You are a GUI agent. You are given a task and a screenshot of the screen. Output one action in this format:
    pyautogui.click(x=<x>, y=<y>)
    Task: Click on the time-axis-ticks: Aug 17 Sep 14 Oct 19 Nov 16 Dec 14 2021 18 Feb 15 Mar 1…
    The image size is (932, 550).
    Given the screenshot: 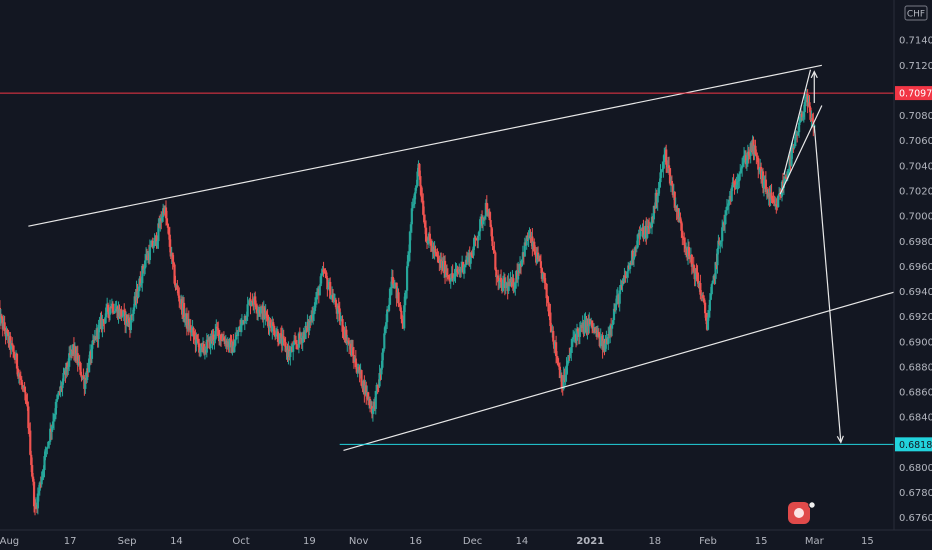 What is the action you would take?
    pyautogui.click(x=437, y=541)
    